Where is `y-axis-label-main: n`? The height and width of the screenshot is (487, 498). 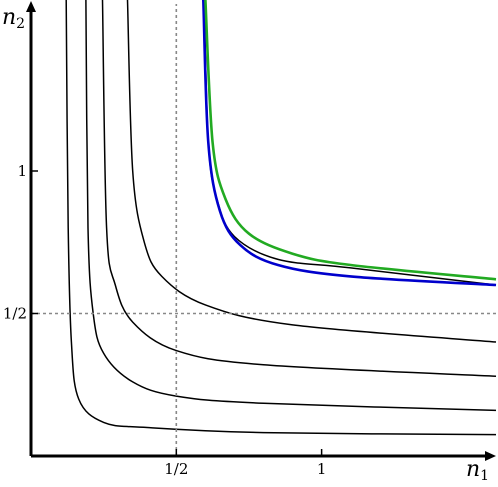 y-axis-label-main: n is located at coordinates (9, 17).